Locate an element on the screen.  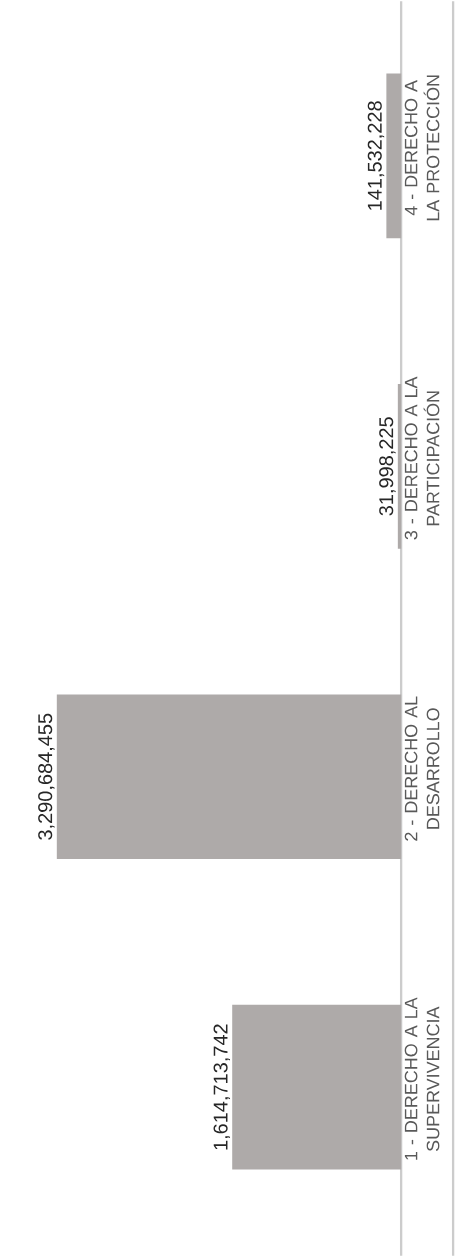
y-tick-label: 3 - DERECHO A LA PARTICIPACIÓN is located at coordinates (422, 458).